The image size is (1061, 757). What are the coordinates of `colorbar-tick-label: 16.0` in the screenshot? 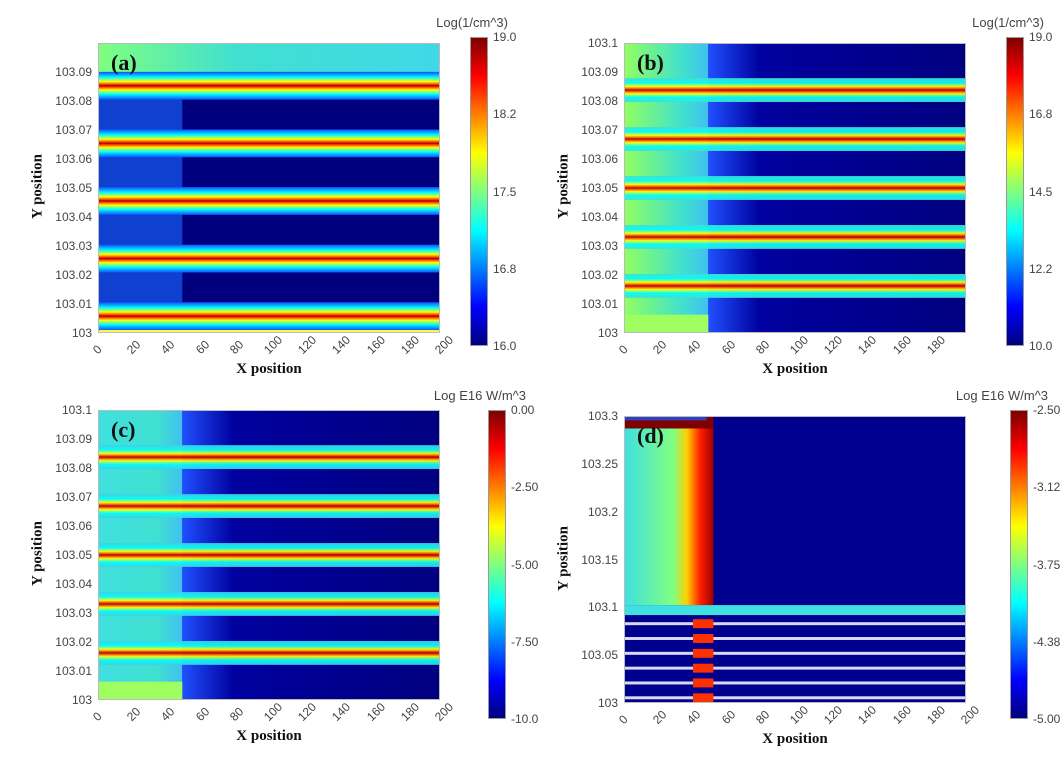 It's located at (505, 346).